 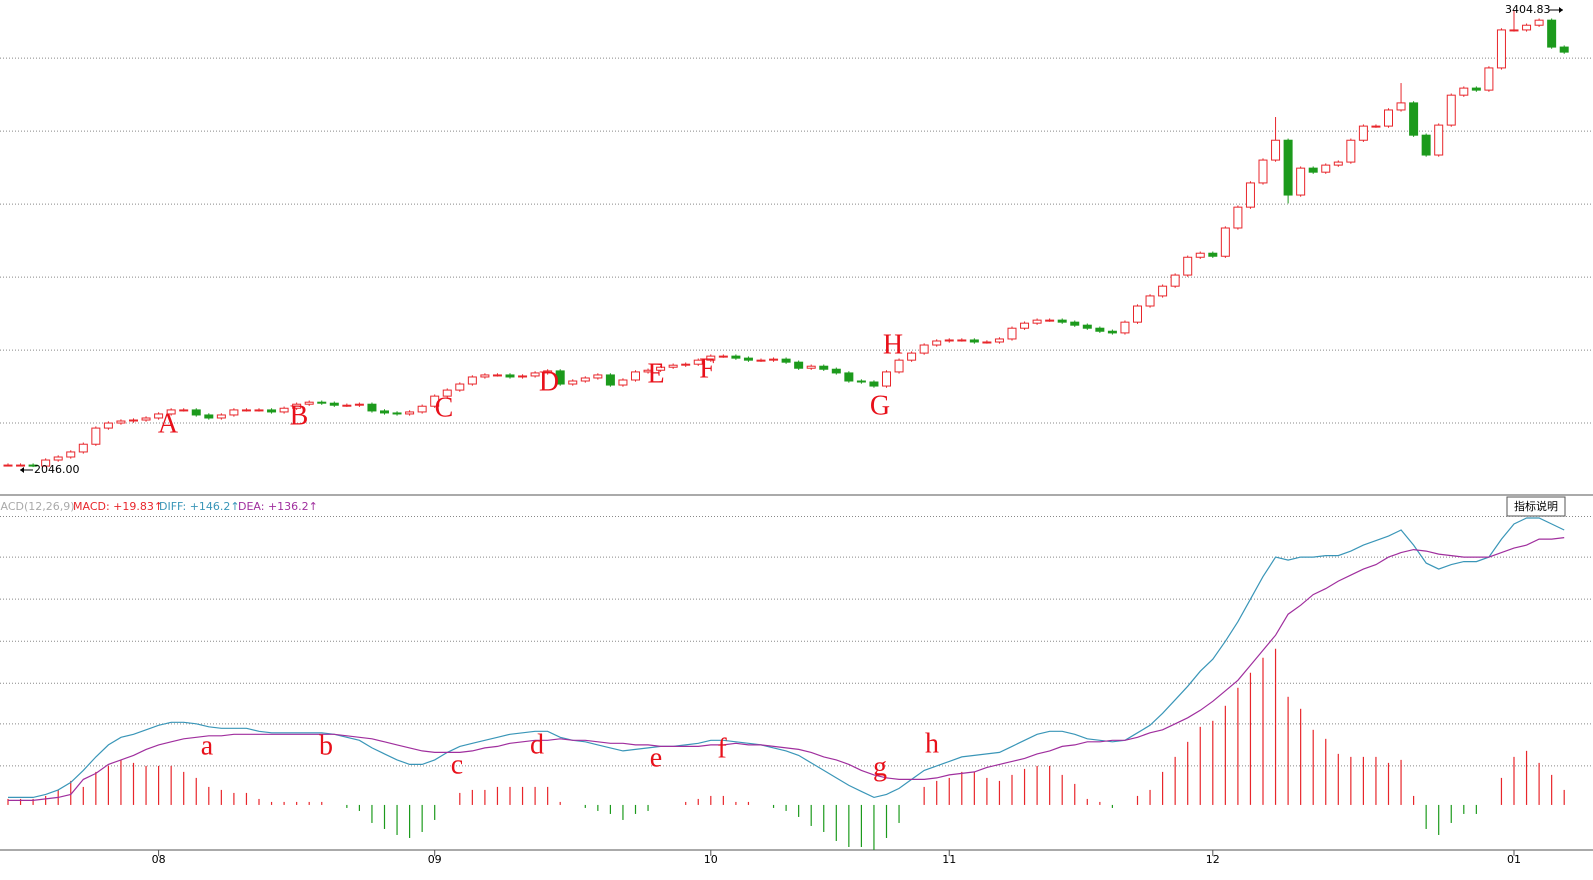 I want to click on legend-entry: MACD: +19.83↑, so click(x=118, y=506).